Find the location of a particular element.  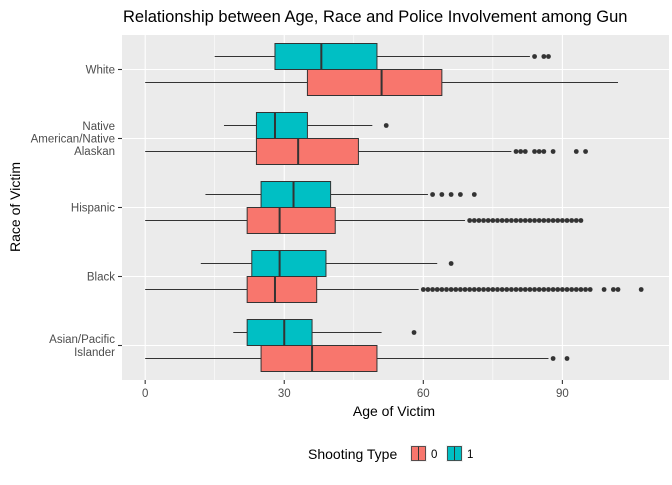

y-tick-label-line: Black is located at coordinates (101, 278).